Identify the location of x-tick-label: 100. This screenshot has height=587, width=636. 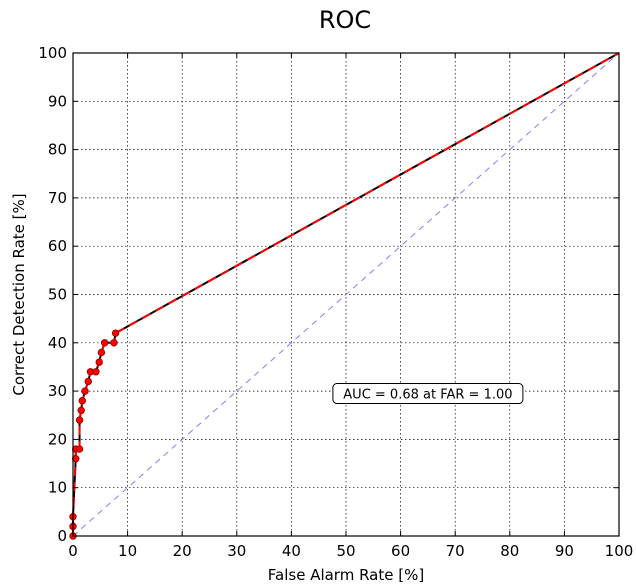
(619, 551).